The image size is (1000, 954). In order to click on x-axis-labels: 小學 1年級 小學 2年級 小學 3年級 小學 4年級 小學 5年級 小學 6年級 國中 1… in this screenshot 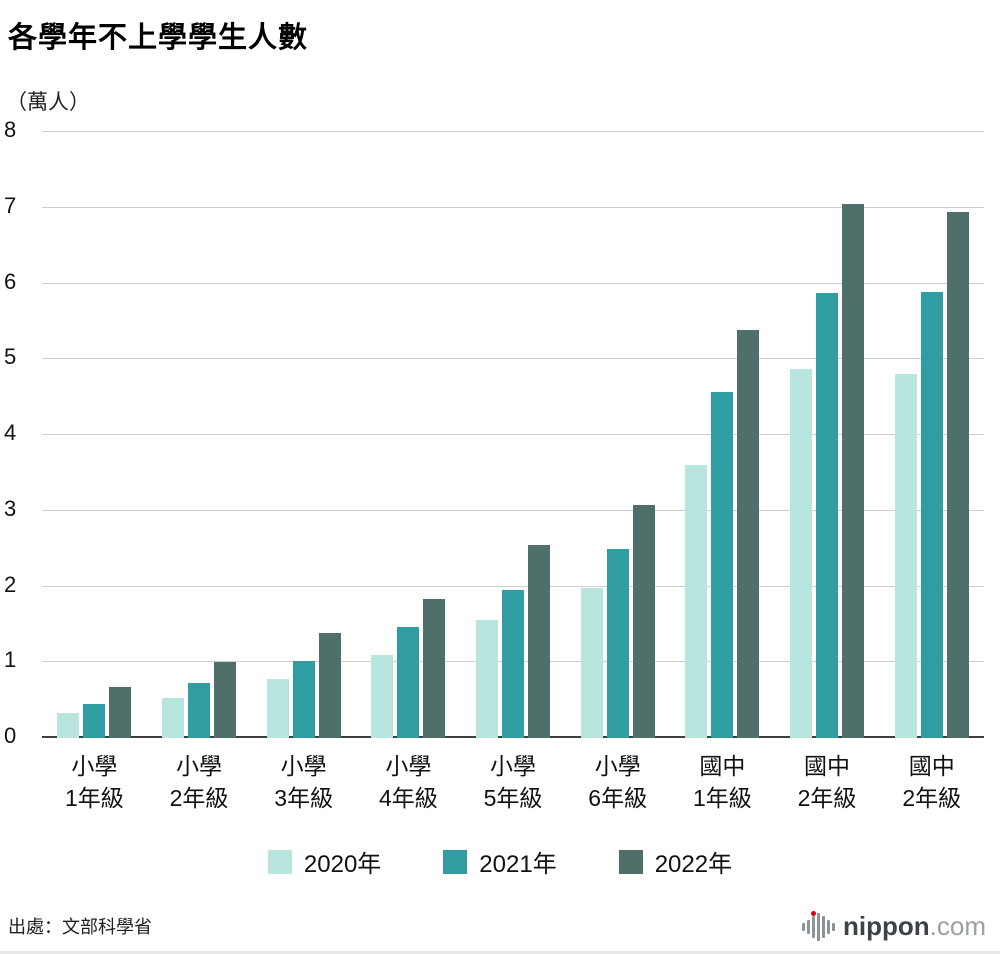, I will do `click(513, 782)`.